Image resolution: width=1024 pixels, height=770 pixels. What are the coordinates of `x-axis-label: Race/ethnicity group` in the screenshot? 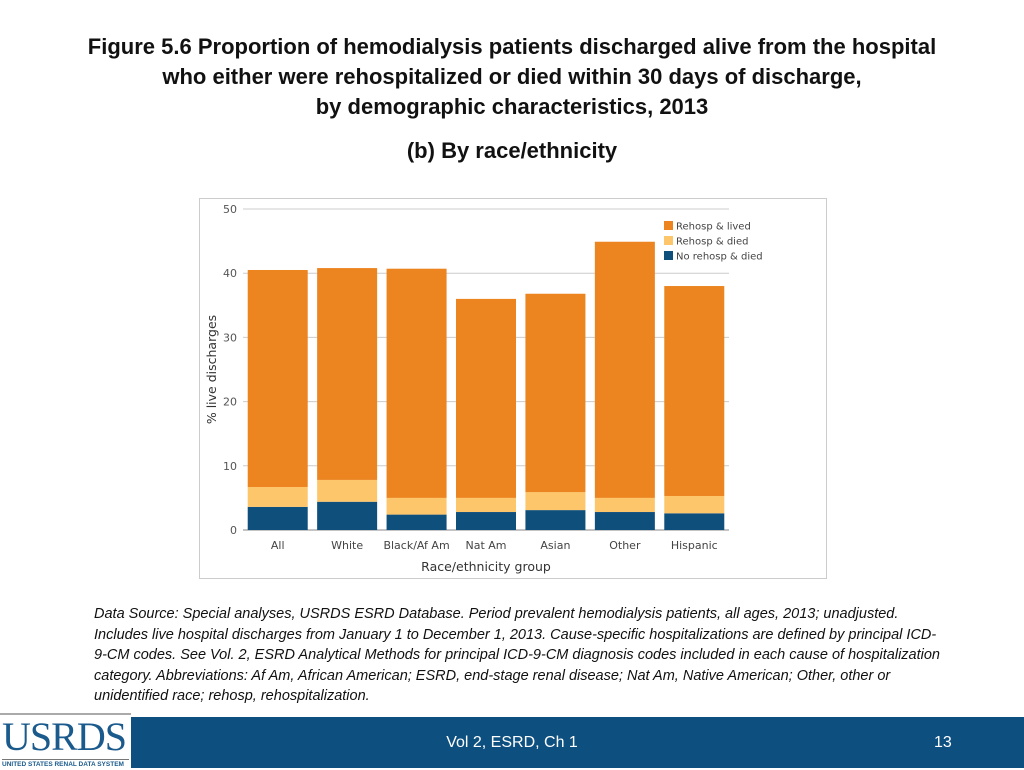 It's located at (486, 566).